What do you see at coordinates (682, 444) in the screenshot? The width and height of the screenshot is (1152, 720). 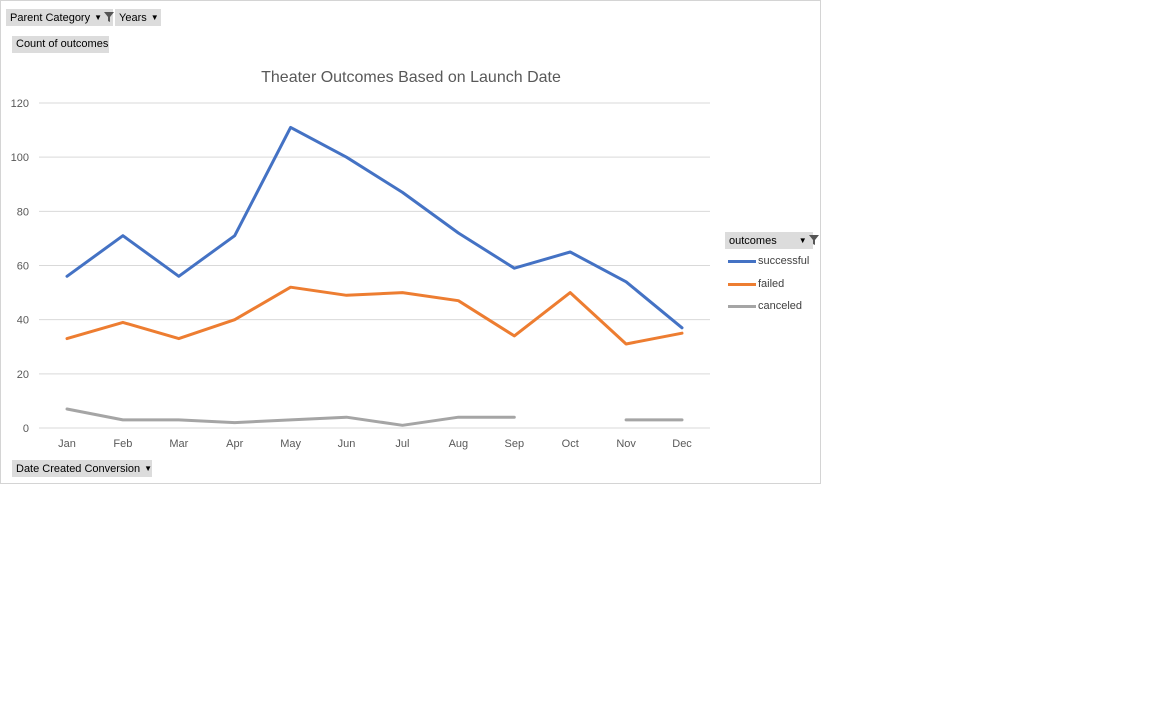 I see `x-tick-label: Dec` at bounding box center [682, 444].